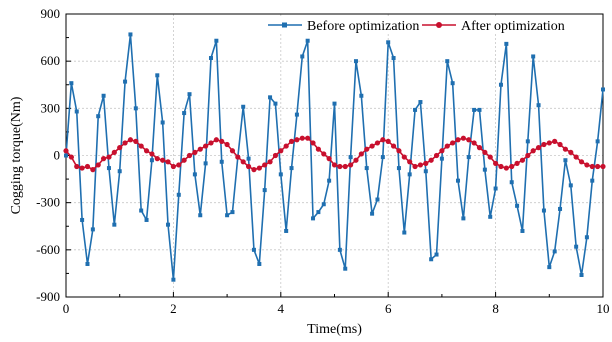 The width and height of the screenshot is (612, 342). Describe the element at coordinates (439, 25) in the screenshot. I see `legend-marker-after` at that location.